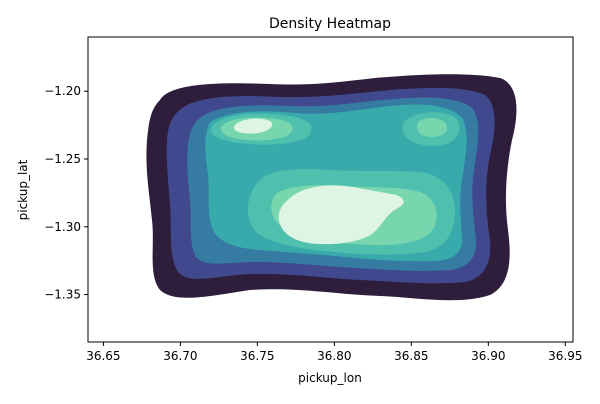  What do you see at coordinates (330, 378) in the screenshot?
I see `x-axis-label: pickup_lon` at bounding box center [330, 378].